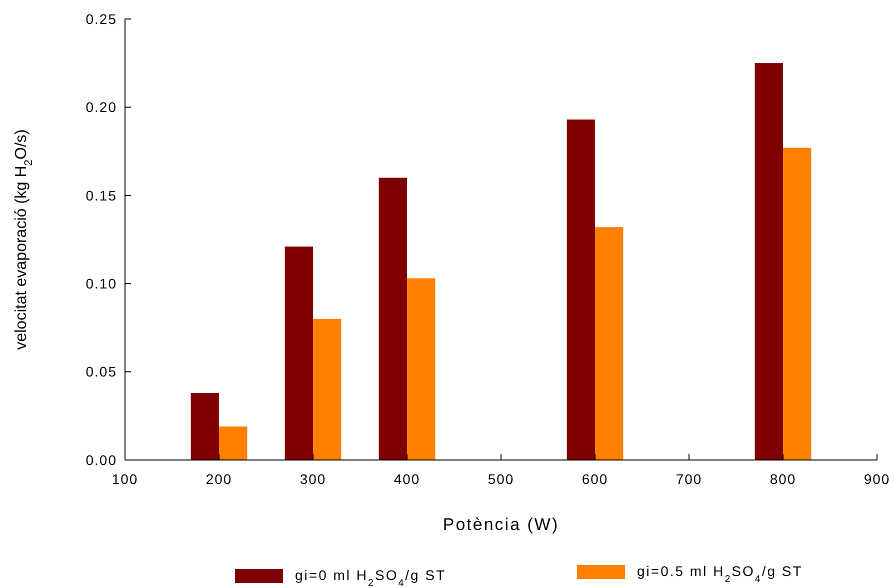  Describe the element at coordinates (101, 18) in the screenshot. I see `y-tick-label: 0.25` at that location.